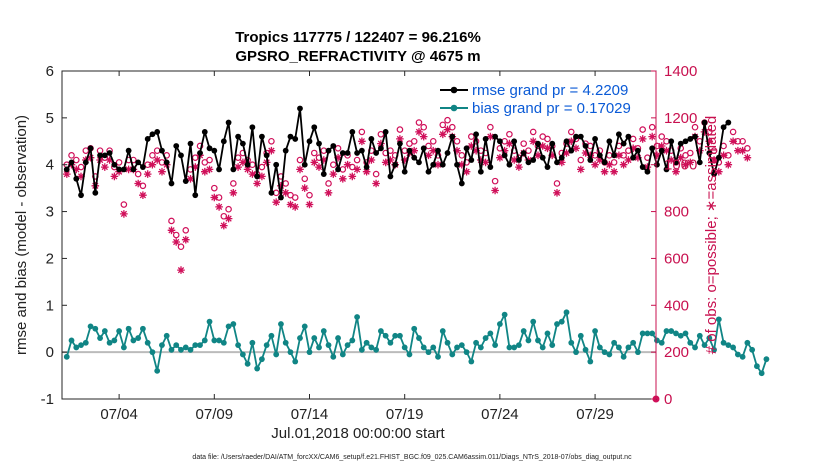 The height and width of the screenshot is (470, 830). Describe the element at coordinates (595, 414) in the screenshot. I see `x-tick-label: 07/29` at that location.